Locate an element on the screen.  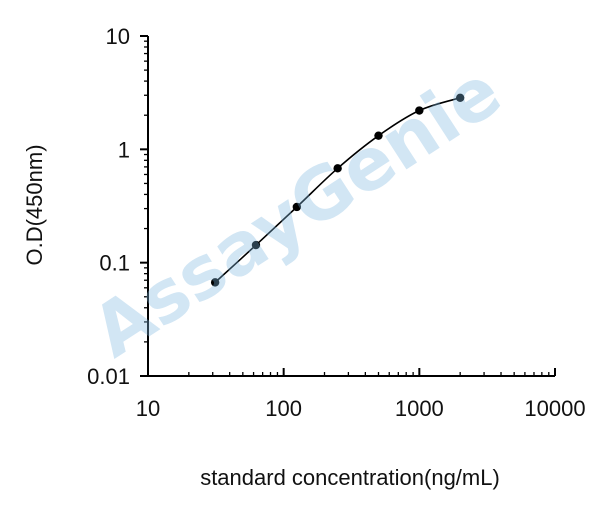
x-tick-label: 10000 is located at coordinates (554, 408).